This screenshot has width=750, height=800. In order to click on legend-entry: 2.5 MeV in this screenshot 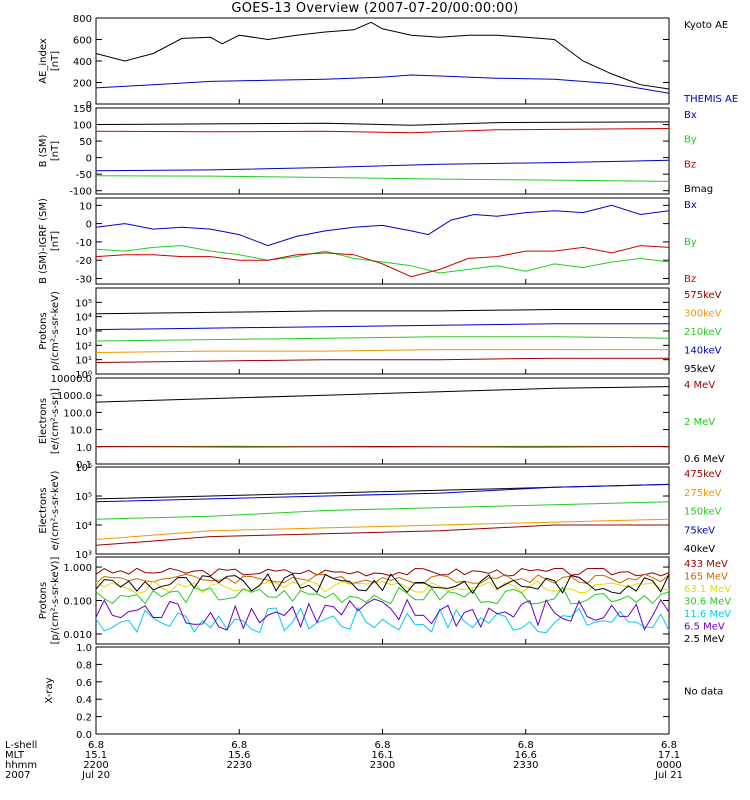, I will do `click(704, 639)`.